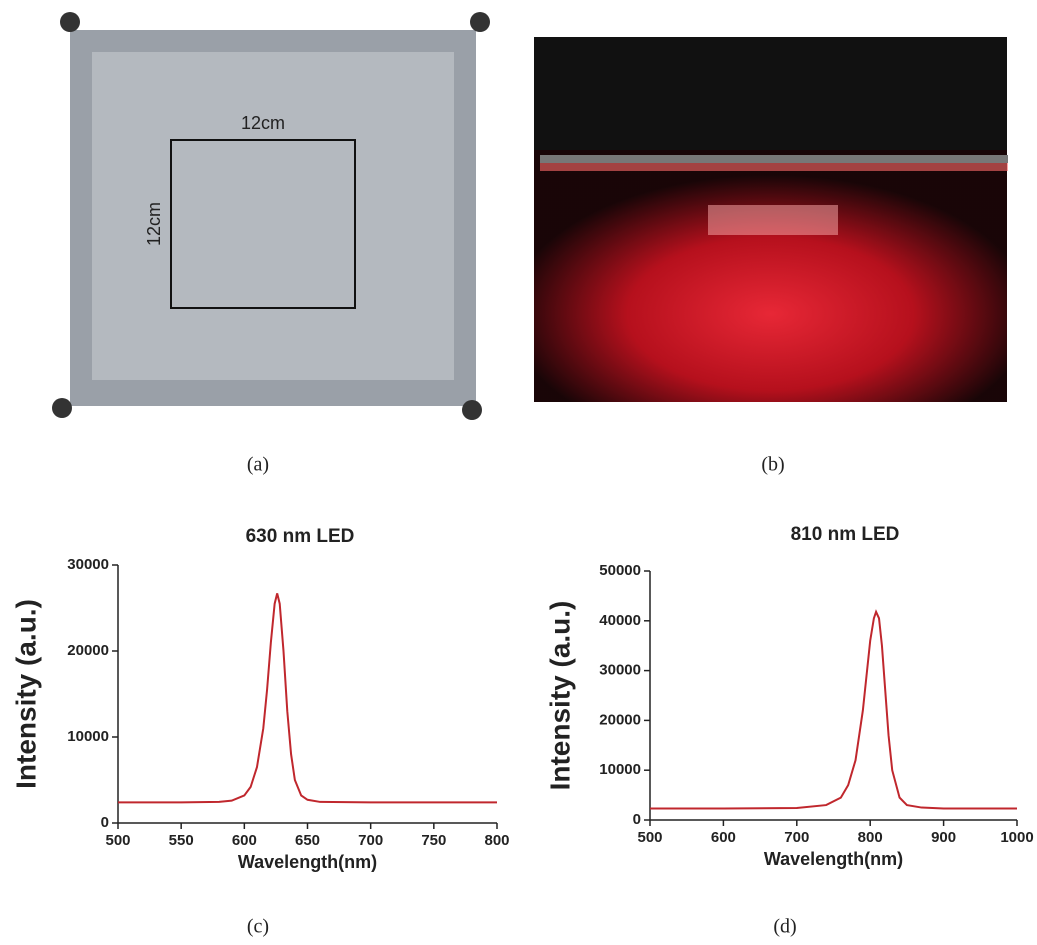 Image resolution: width=1037 pixels, height=945 pixels. What do you see at coordinates (258, 465) in the screenshot?
I see `panel-label: (a)` at bounding box center [258, 465].